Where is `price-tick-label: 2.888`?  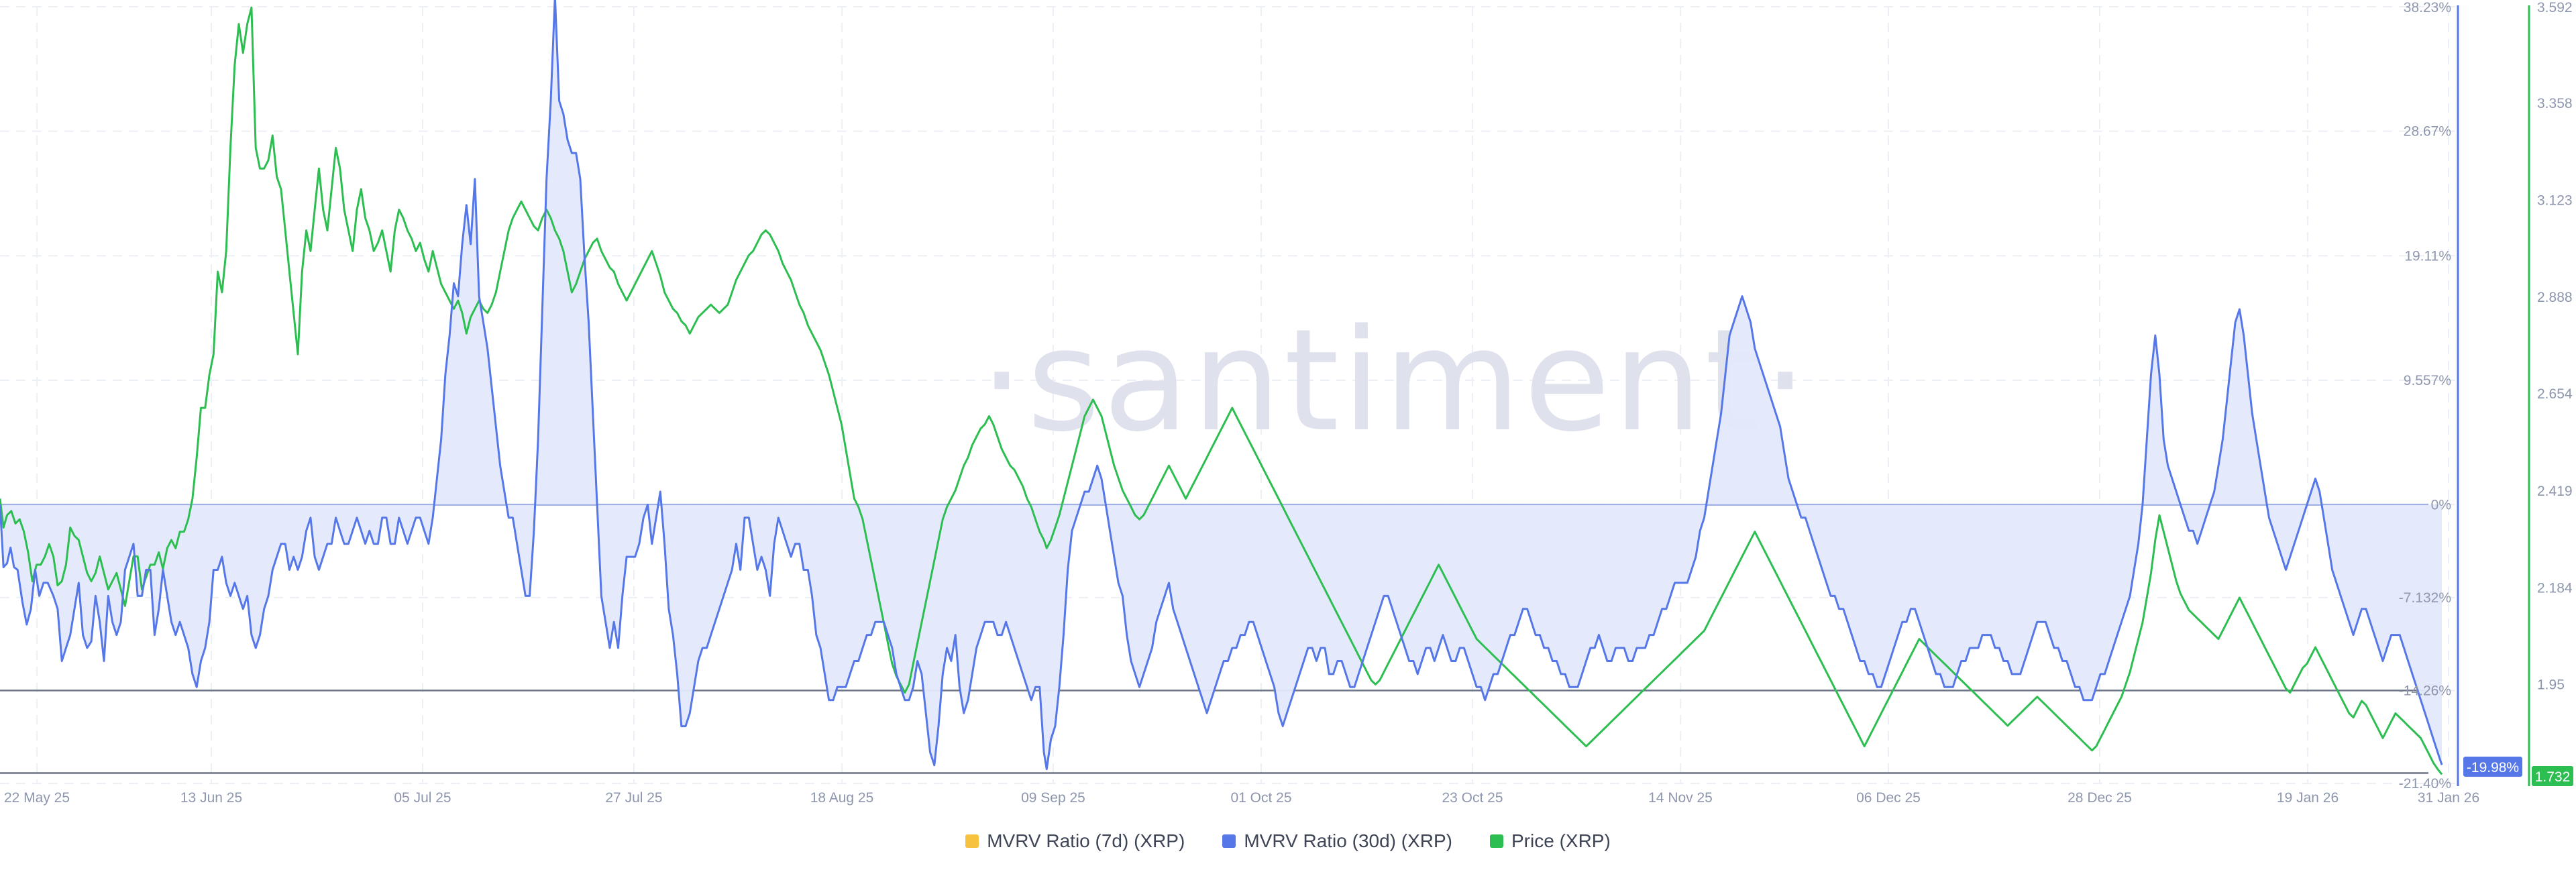 price-tick-label: 2.888 is located at coordinates (2555, 298).